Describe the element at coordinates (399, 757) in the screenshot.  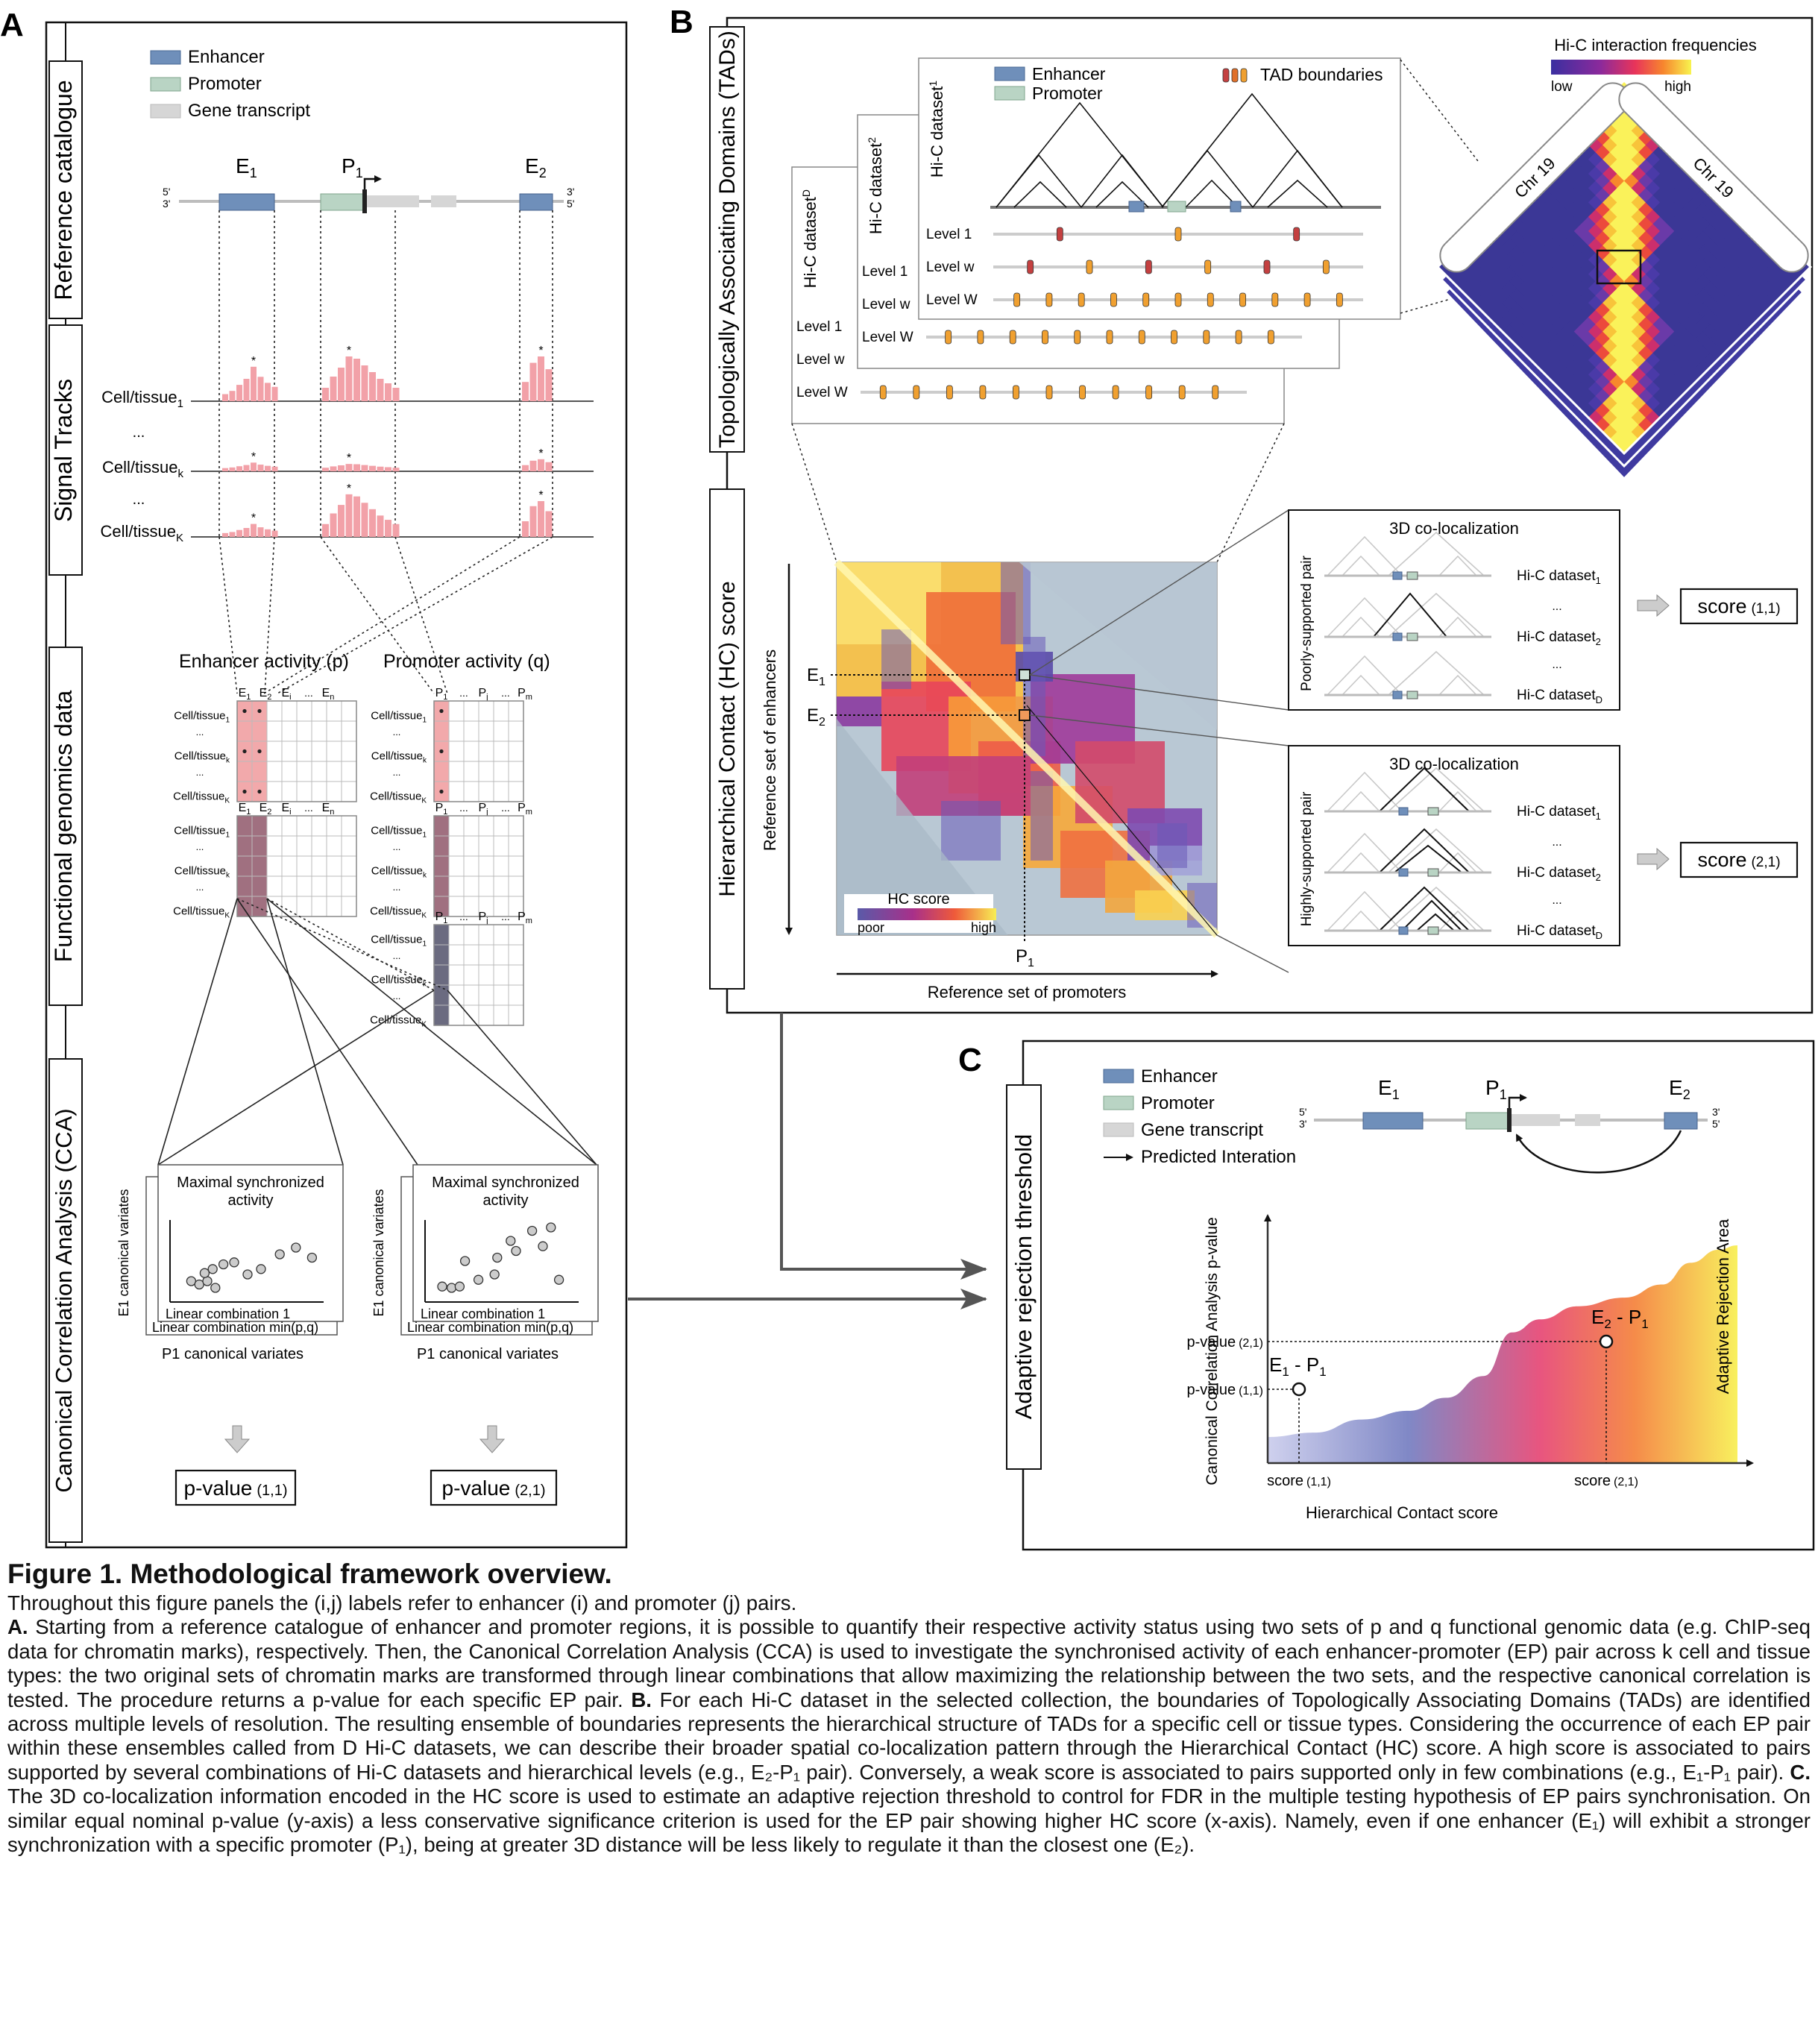
I see `label: Cell/tissuek` at that location.